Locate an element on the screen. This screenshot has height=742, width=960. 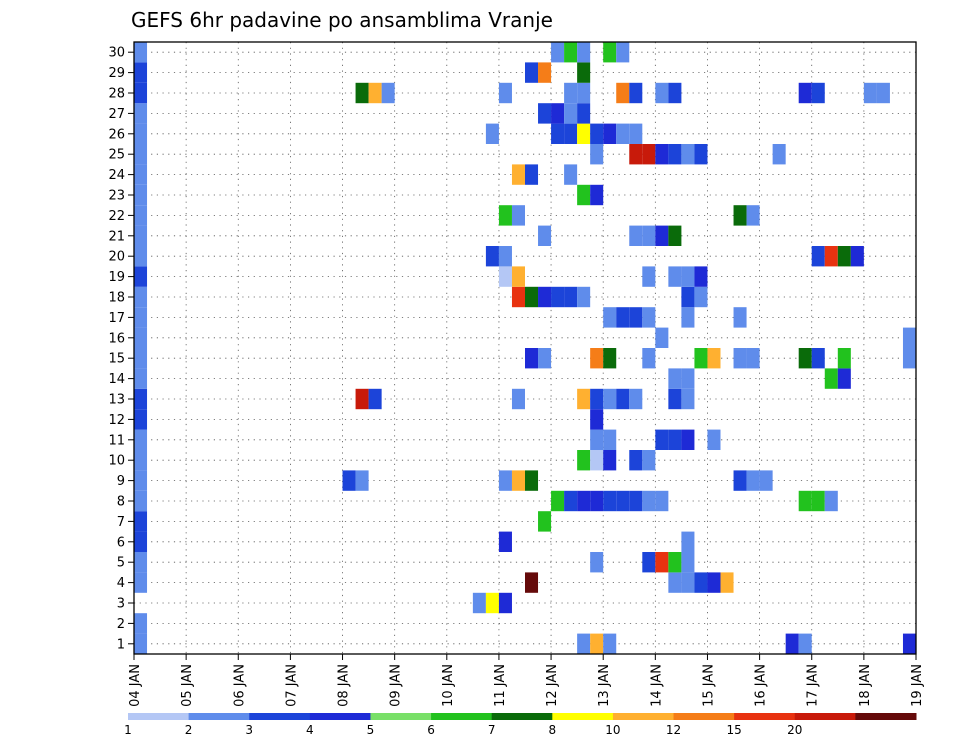
colorbar-label: 10 is located at coordinates (612, 730).